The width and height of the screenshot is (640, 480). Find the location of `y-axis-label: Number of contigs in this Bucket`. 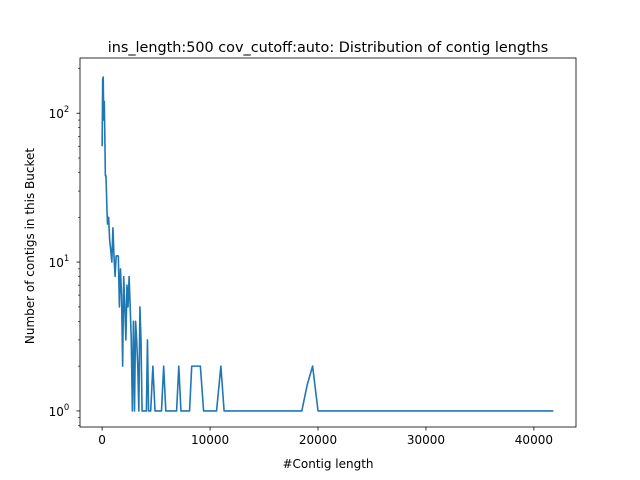

y-axis-label: Number of contigs in this Bucket is located at coordinates (30, 246).